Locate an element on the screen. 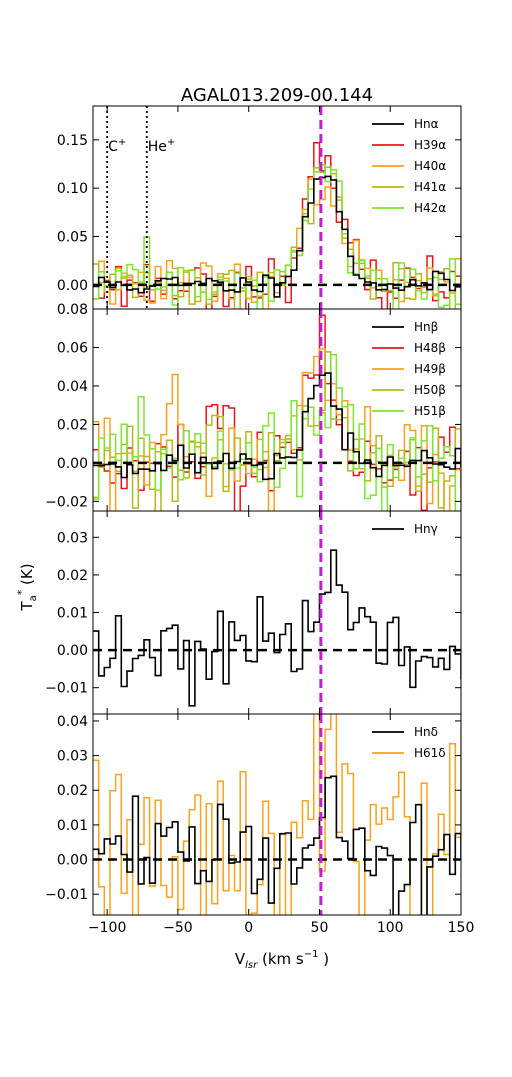  marker-label-C: C+ is located at coordinates (117, 146).